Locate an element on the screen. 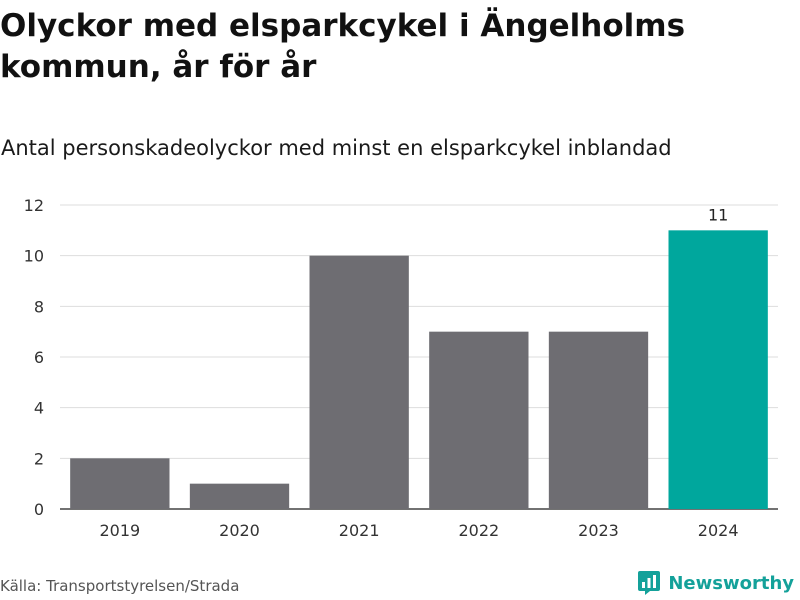  y-tick-label: 12 is located at coordinates (34, 205).